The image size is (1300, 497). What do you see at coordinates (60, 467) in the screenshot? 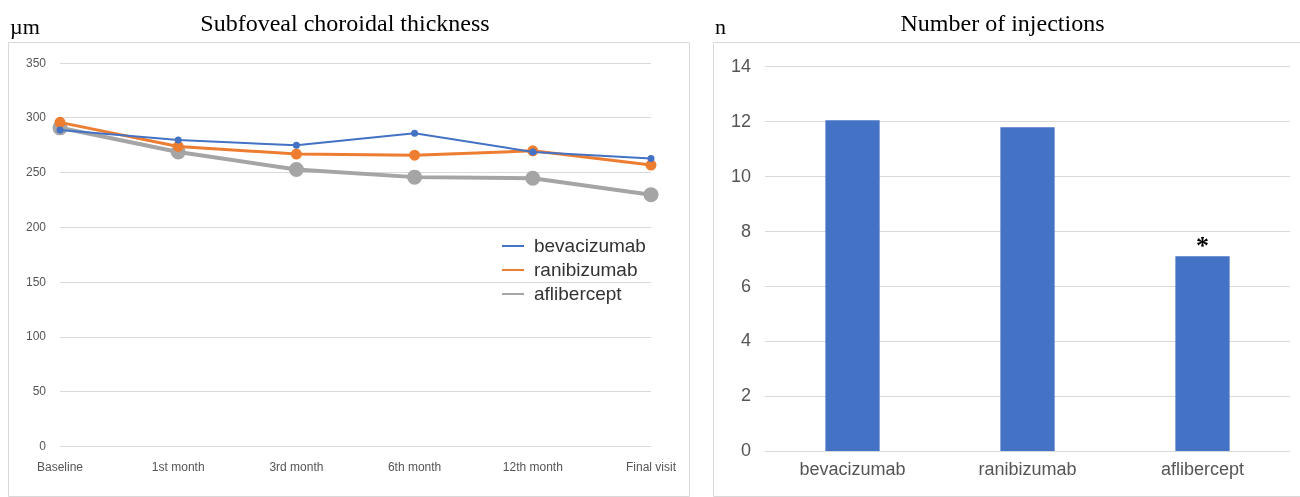
I see `x-tick-label: Baseline` at bounding box center [60, 467].